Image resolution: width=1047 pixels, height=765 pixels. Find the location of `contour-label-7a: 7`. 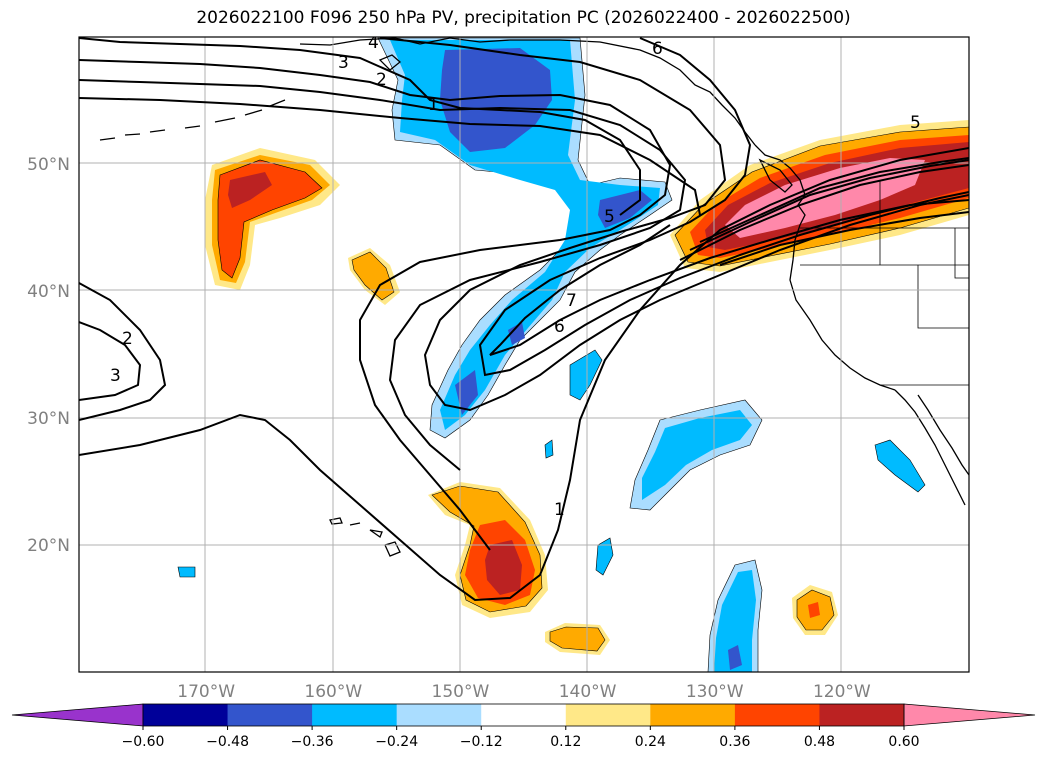

contour-label-7a: 7 is located at coordinates (571, 301).